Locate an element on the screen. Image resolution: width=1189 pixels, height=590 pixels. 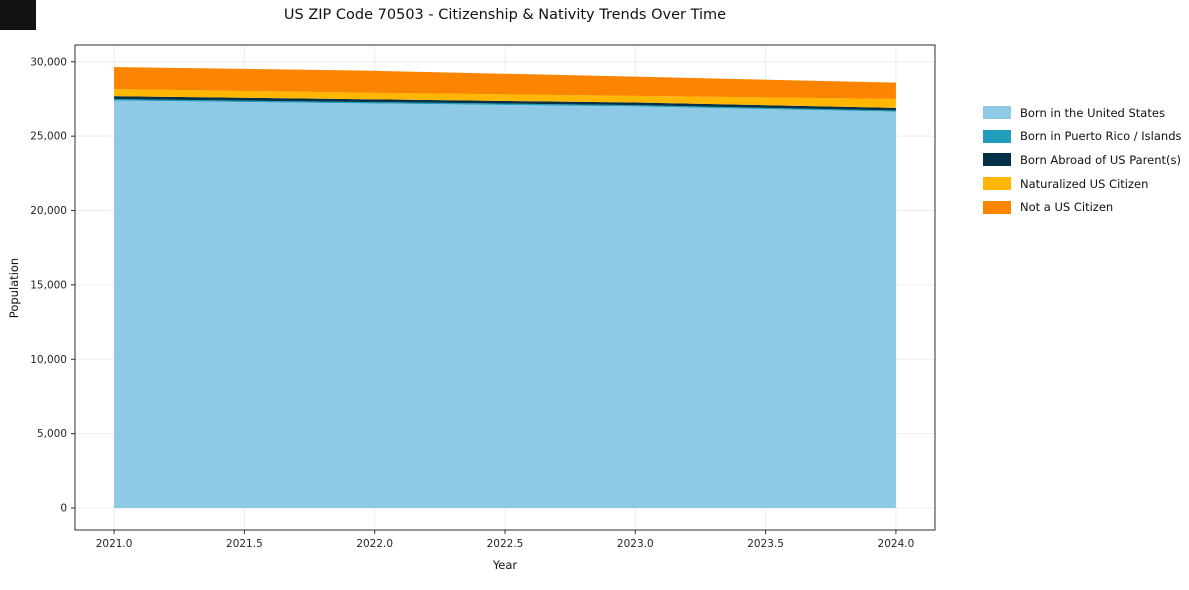
legend-item: Born in the United States is located at coordinates (1082, 113).